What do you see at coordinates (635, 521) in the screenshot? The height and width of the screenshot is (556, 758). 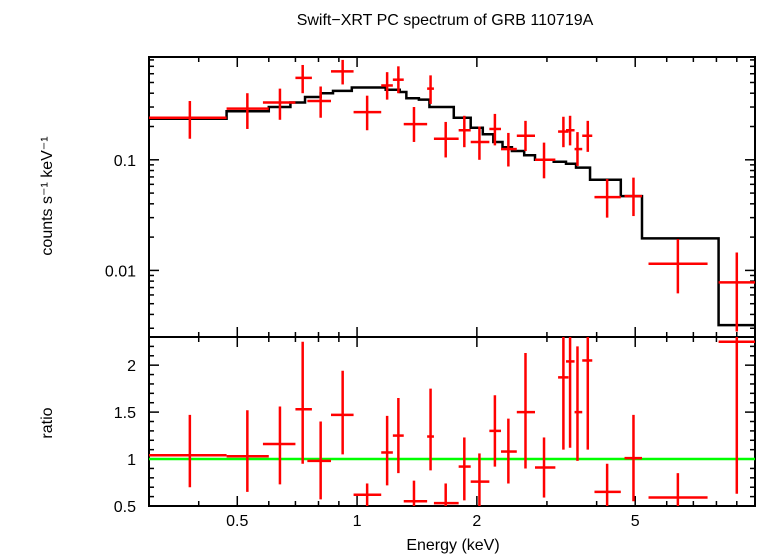 I see `x-tick-label: 5` at bounding box center [635, 521].